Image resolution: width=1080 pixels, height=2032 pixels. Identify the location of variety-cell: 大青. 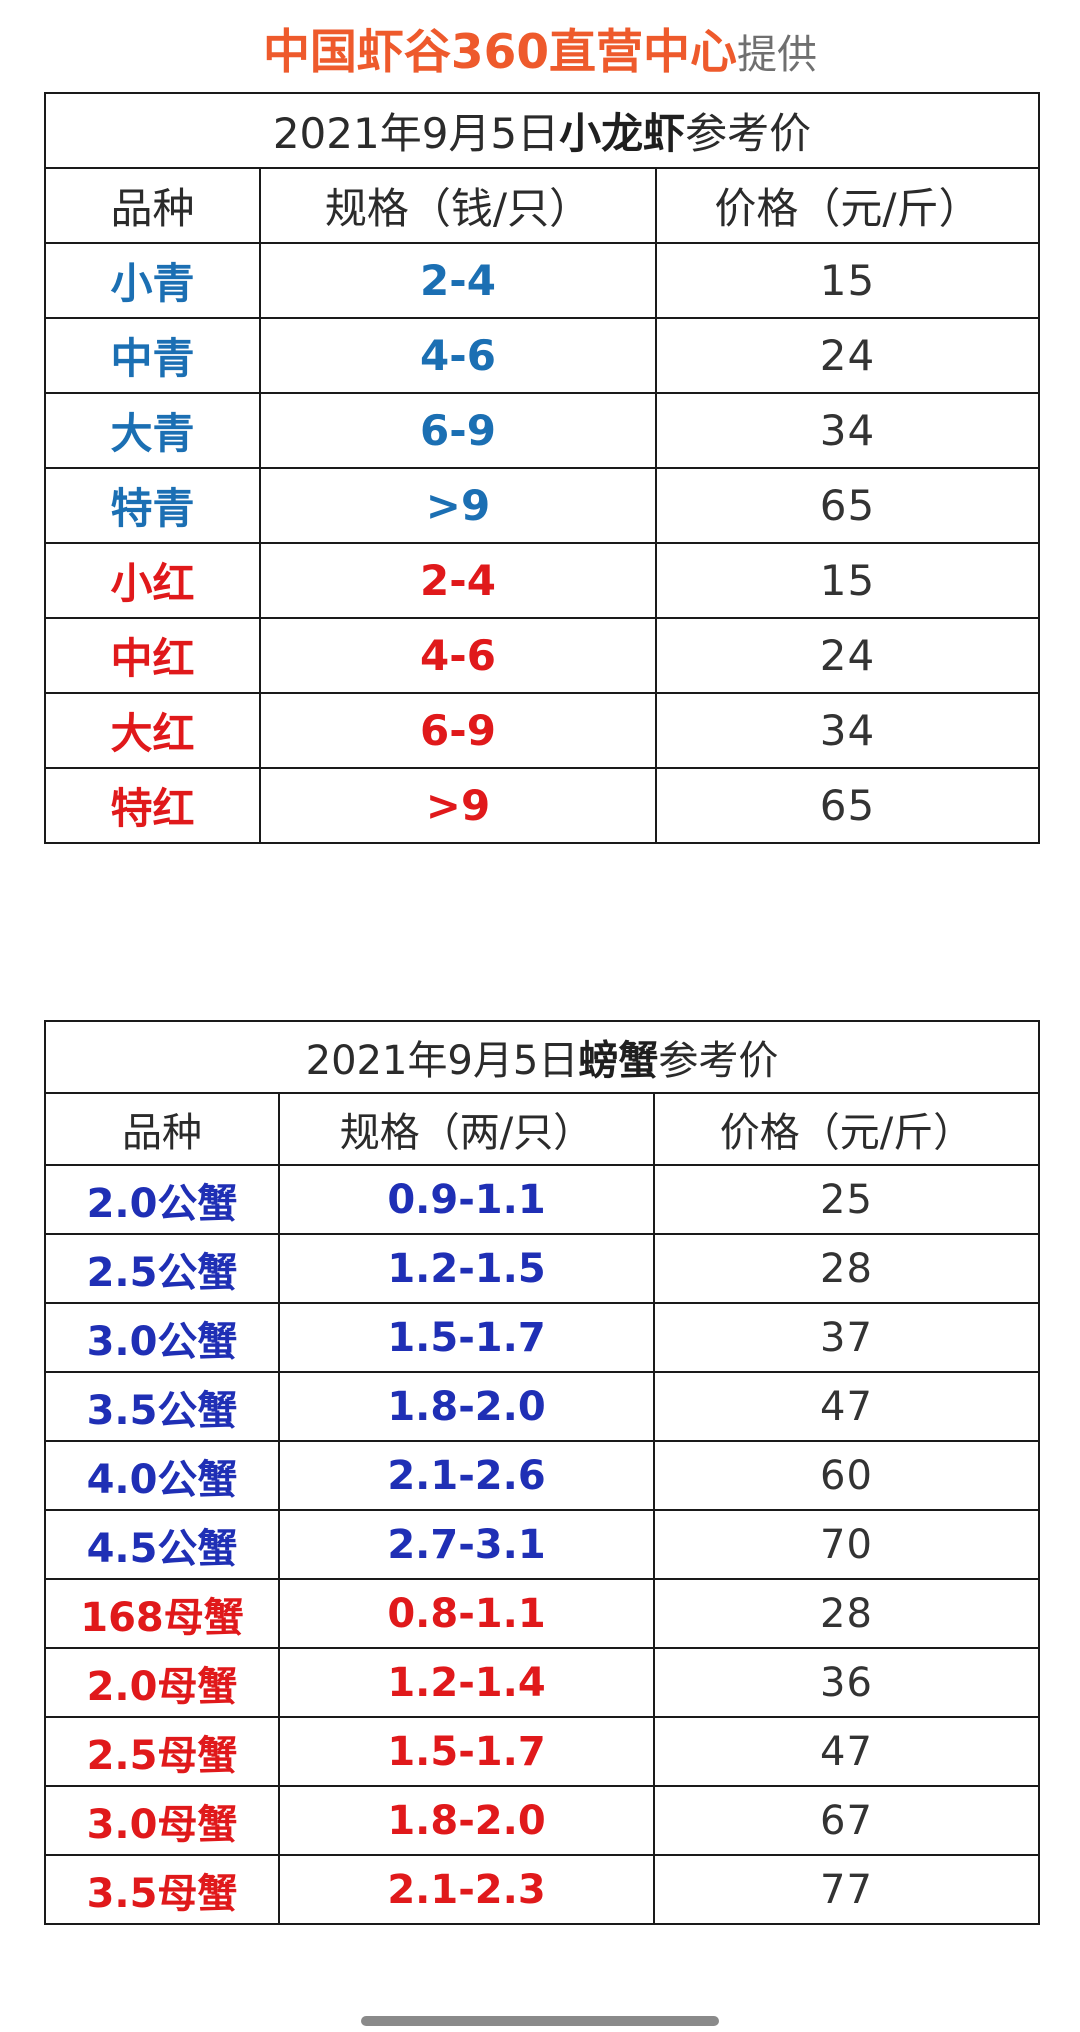
(152, 430).